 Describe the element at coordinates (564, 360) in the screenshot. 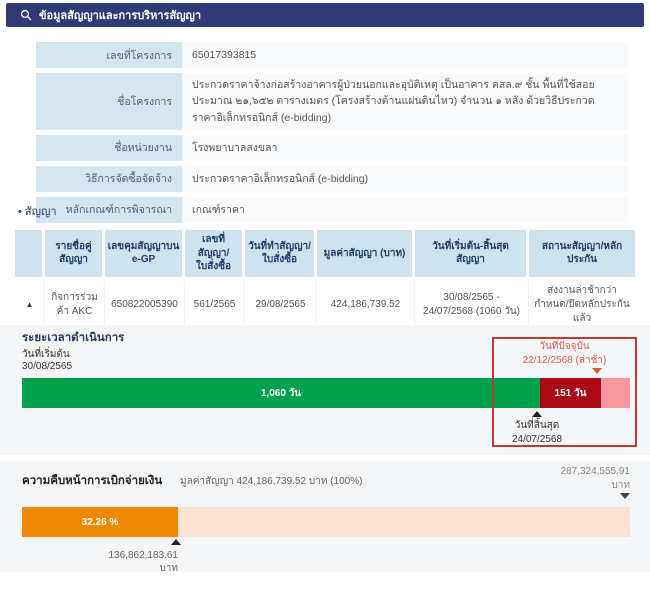

I see `current-date-value: 22/12/2568 (ล่าช้า)` at that location.